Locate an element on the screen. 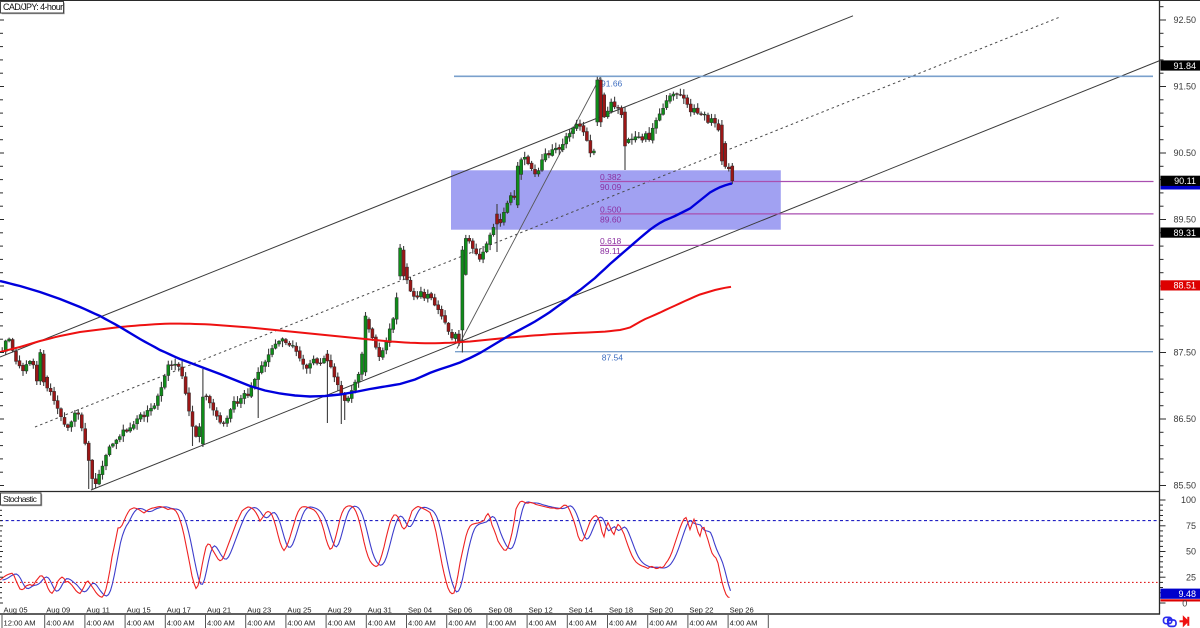  svg-text: Stochastic is located at coordinates (20, 499).